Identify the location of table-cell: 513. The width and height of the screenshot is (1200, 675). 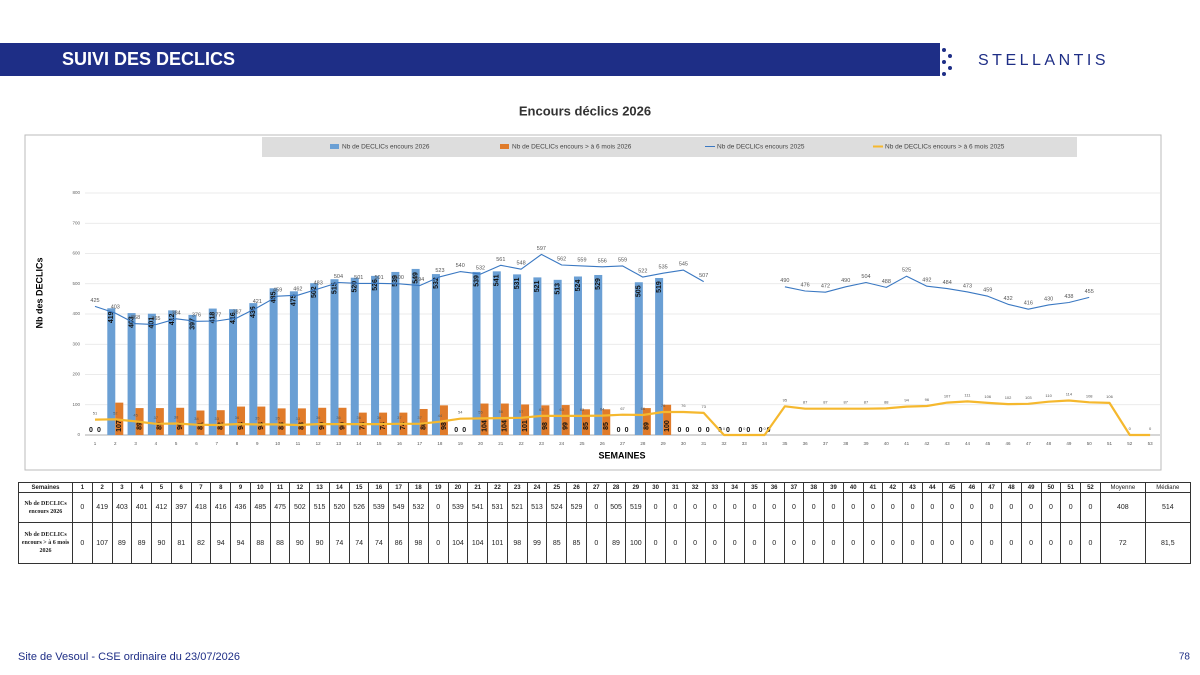
(537, 507).